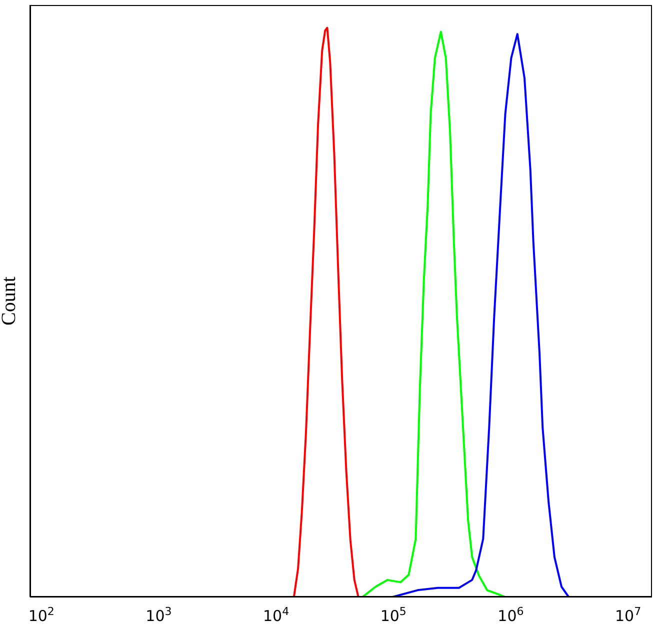 The height and width of the screenshot is (625, 657). I want to click on x-tick-label: 10$^{2}$, so click(41, 614).